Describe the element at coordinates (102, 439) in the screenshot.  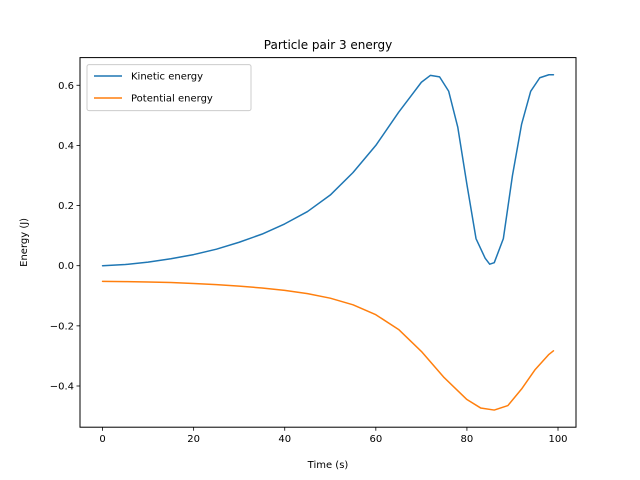
I see `x-tick-label: 0` at that location.